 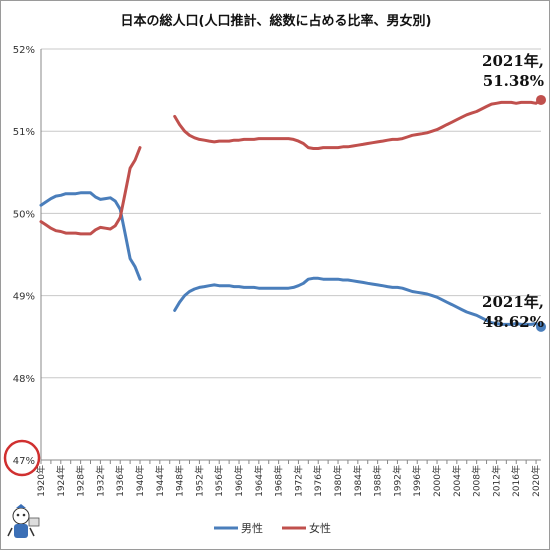 What do you see at coordinates (457, 481) in the screenshot?
I see `x-tick-label: 2004年` at bounding box center [457, 481].